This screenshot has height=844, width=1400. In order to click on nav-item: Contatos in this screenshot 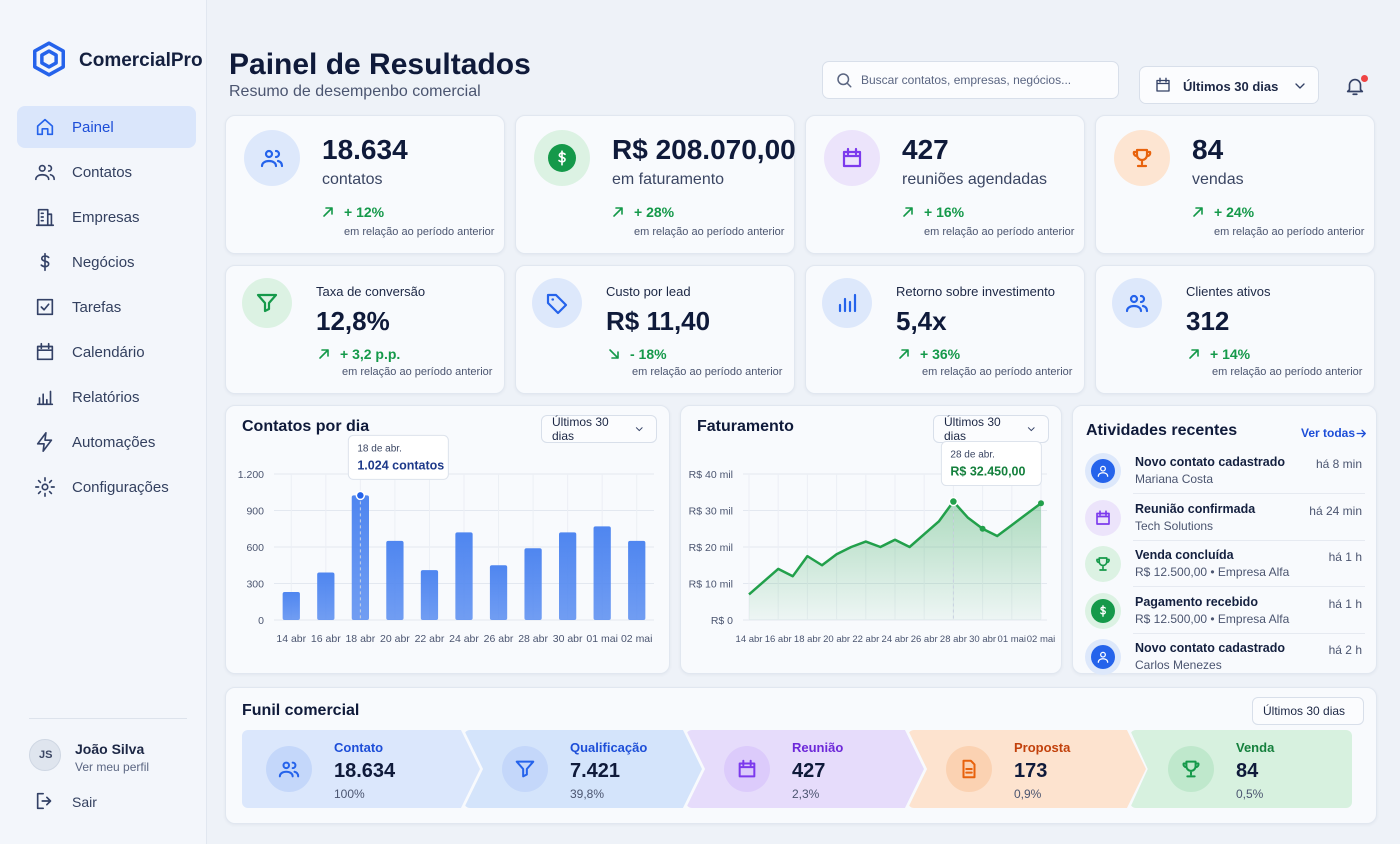, I will do `click(106, 172)`.